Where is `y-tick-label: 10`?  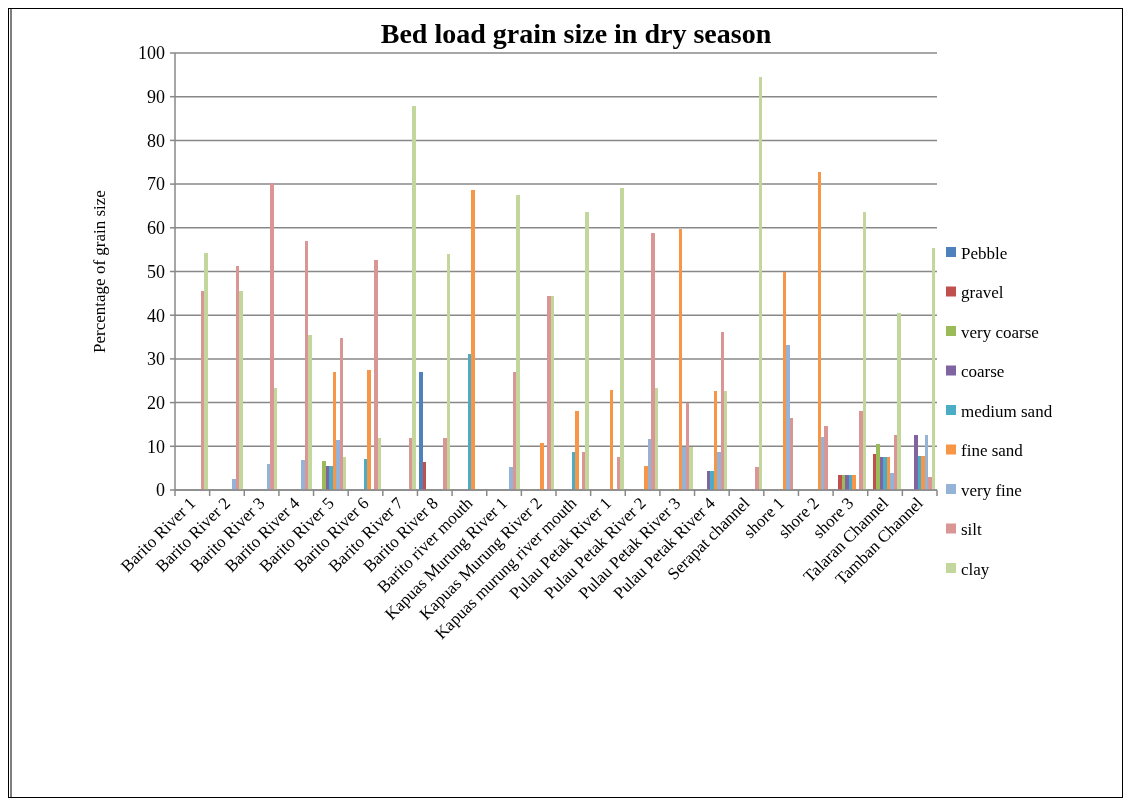 y-tick-label: 10 is located at coordinates (156, 446).